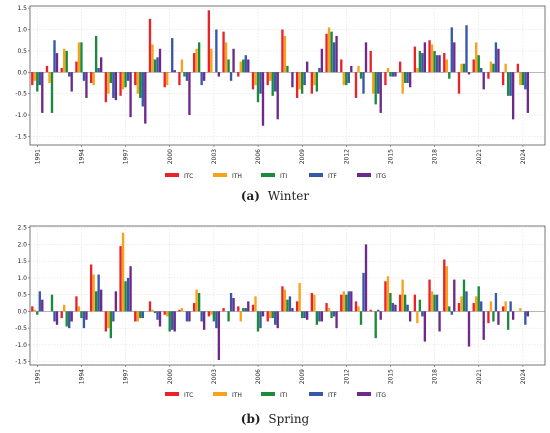 This screenshot has height=433, width=550. What do you see at coordinates (145, 98) in the screenshot?
I see `winter-bar-itg-1998` at bounding box center [145, 98].